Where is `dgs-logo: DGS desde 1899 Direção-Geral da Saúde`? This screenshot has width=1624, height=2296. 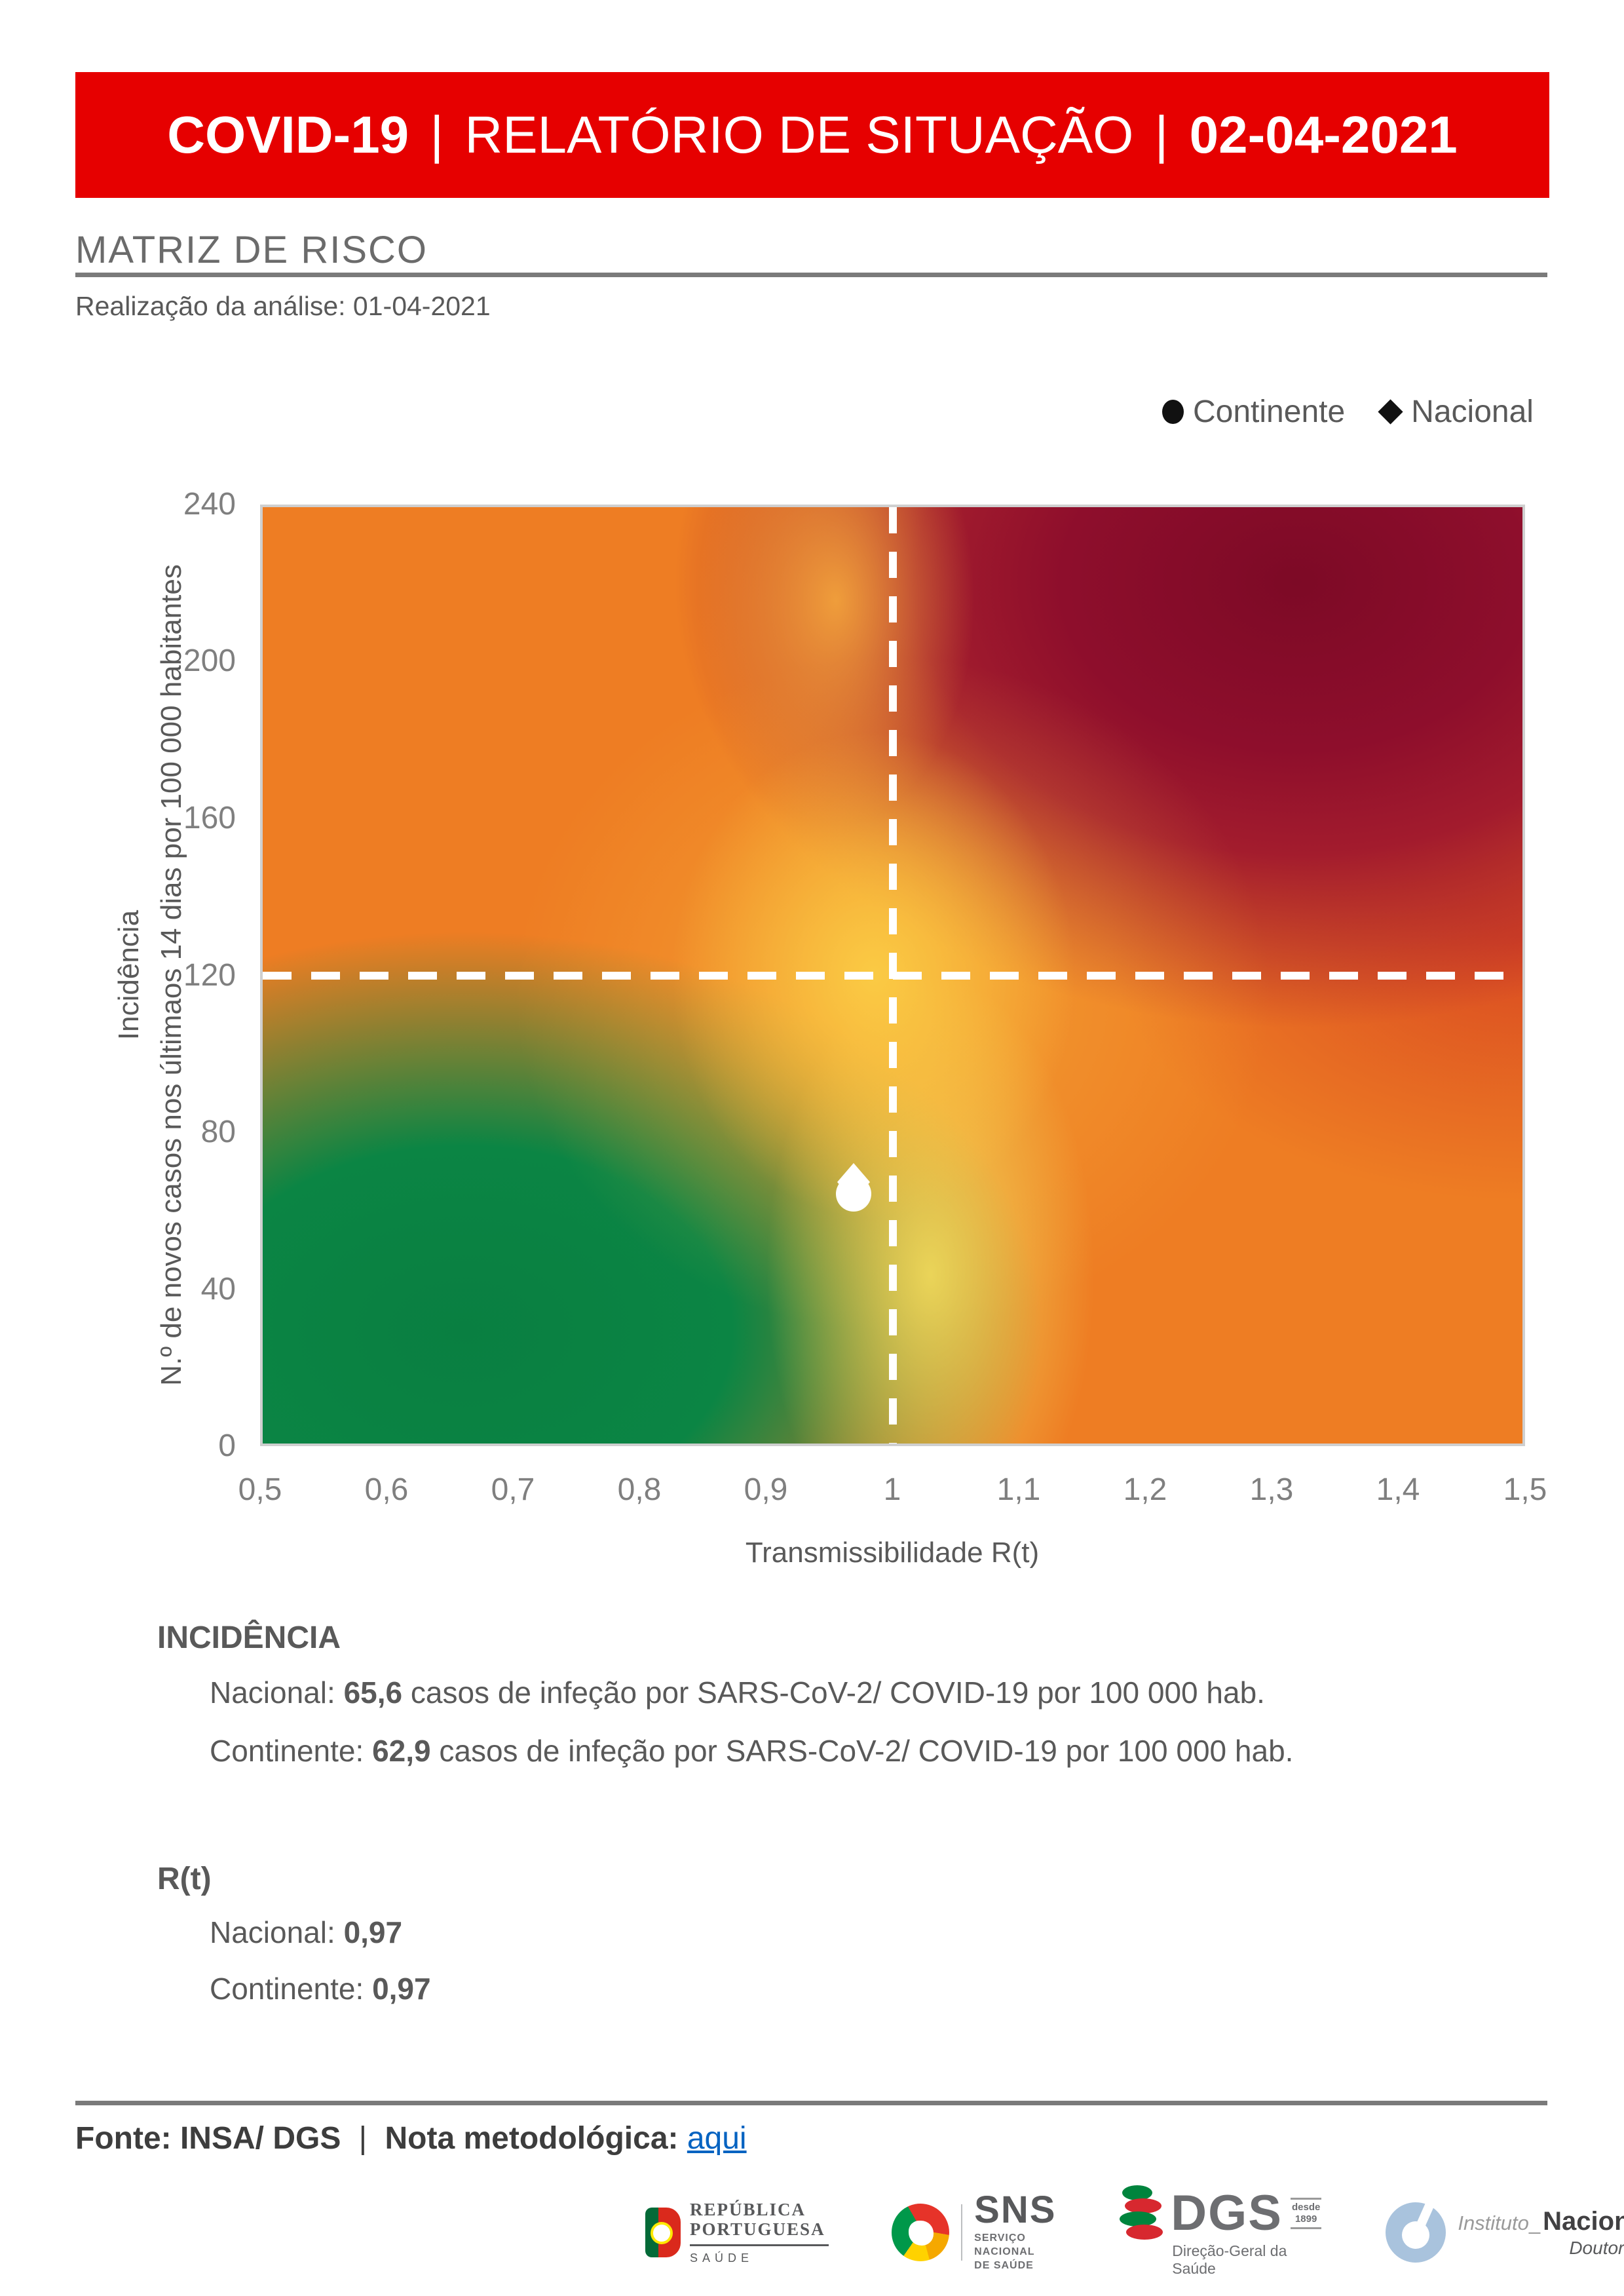
dgs-logo: DGS desde 1899 Direção-Geral da Saúde is located at coordinates (1221, 2231).